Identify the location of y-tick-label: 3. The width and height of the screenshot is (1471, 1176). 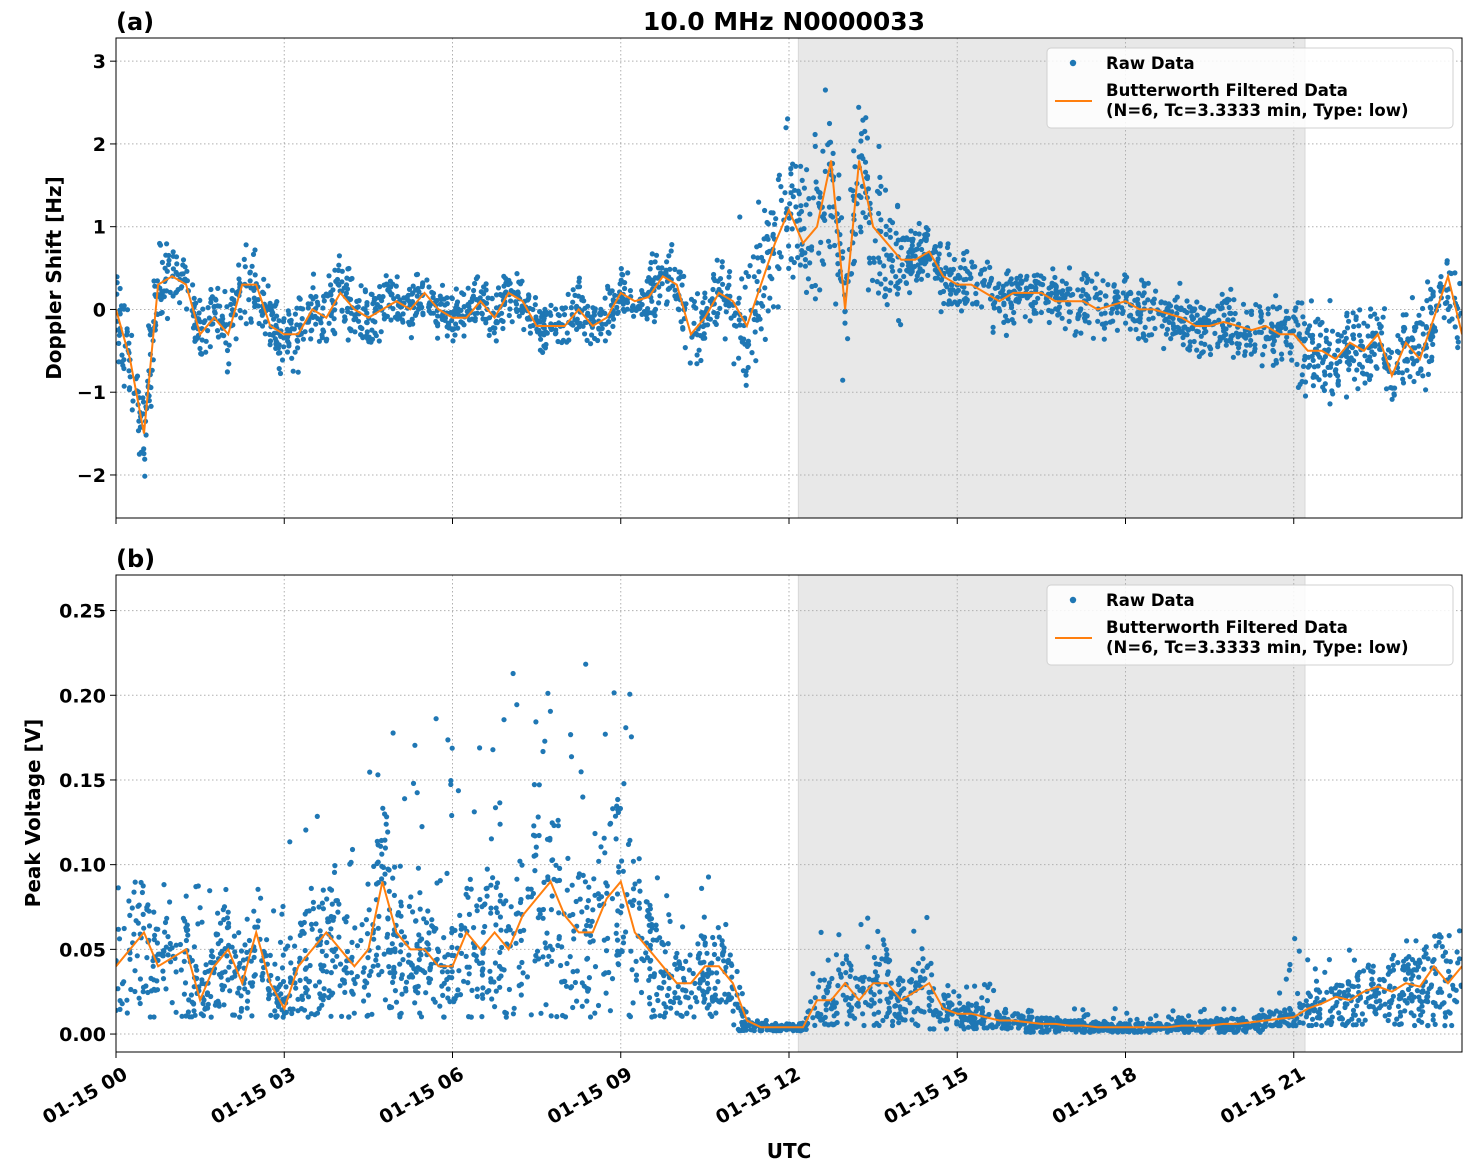
(99, 62).